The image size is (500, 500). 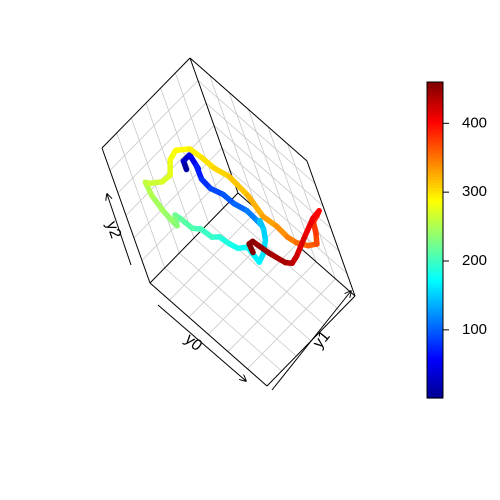 What do you see at coordinates (474, 260) in the screenshot?
I see `colorbar-tick-label: 200` at bounding box center [474, 260].